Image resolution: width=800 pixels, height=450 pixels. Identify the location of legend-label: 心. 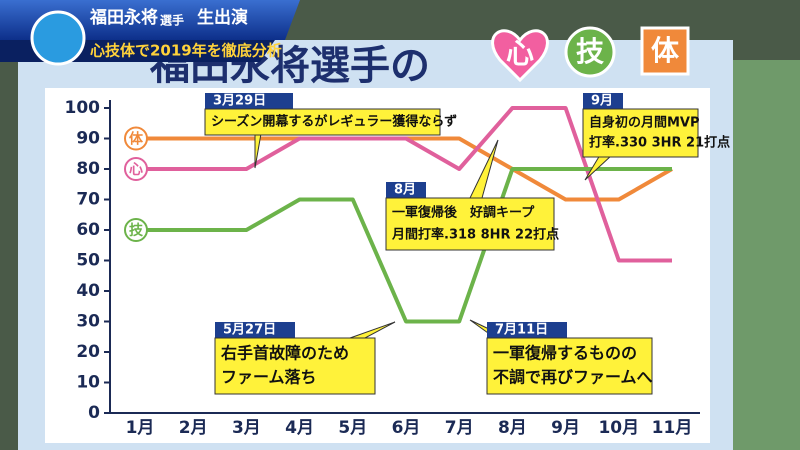
(136, 170).